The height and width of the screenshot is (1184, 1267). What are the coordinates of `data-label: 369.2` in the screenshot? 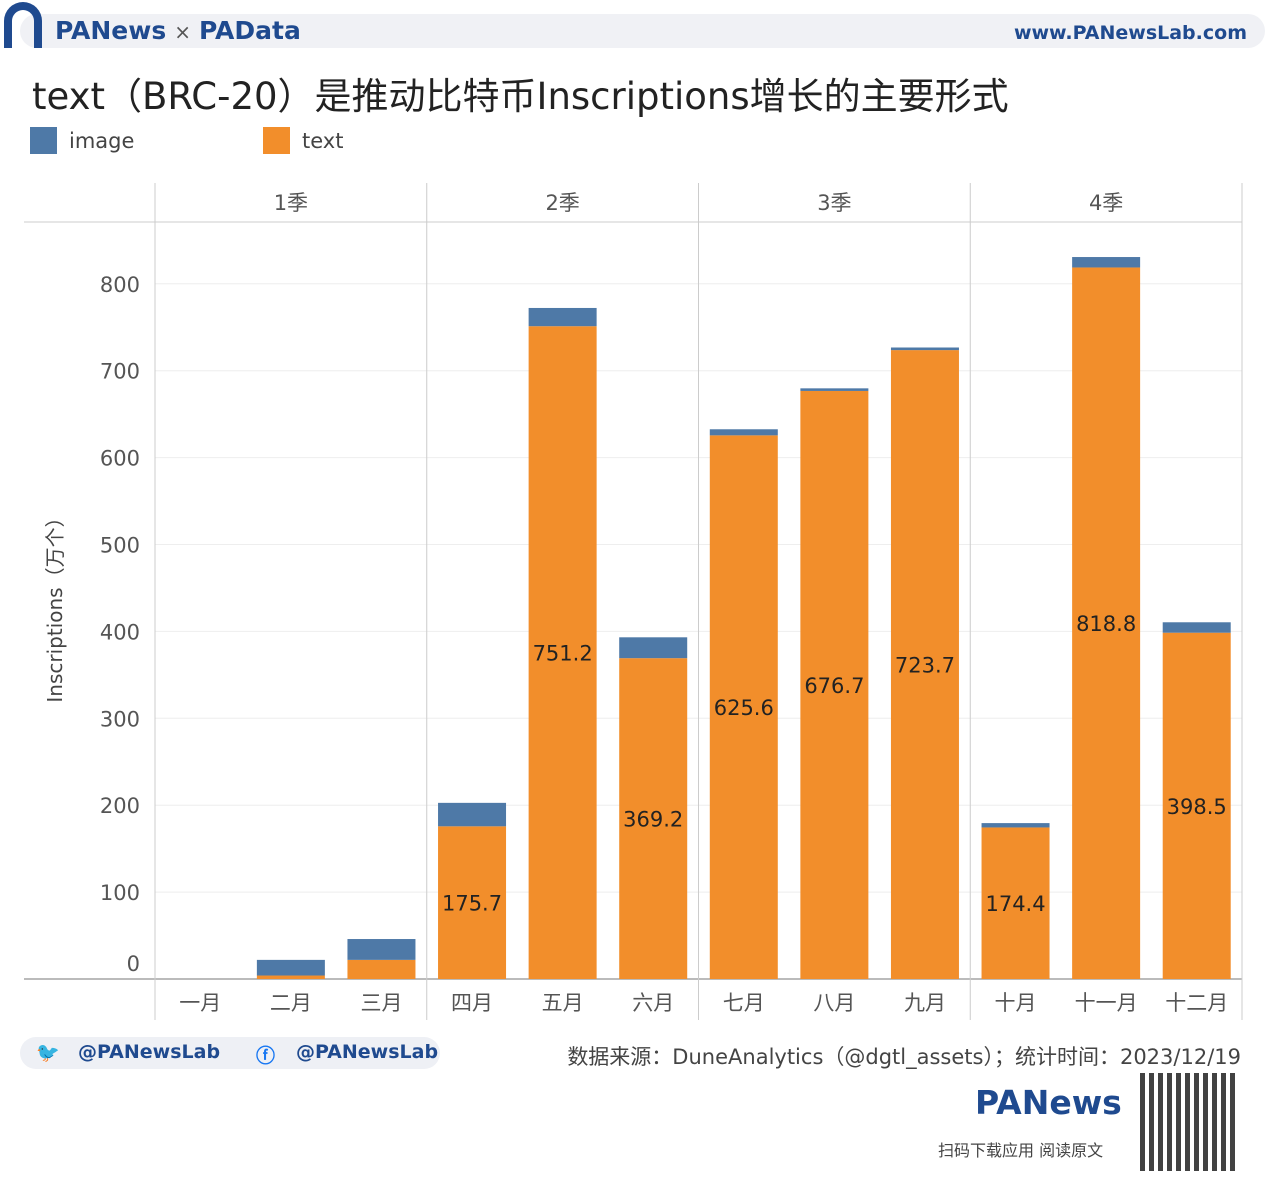 It's located at (653, 820).